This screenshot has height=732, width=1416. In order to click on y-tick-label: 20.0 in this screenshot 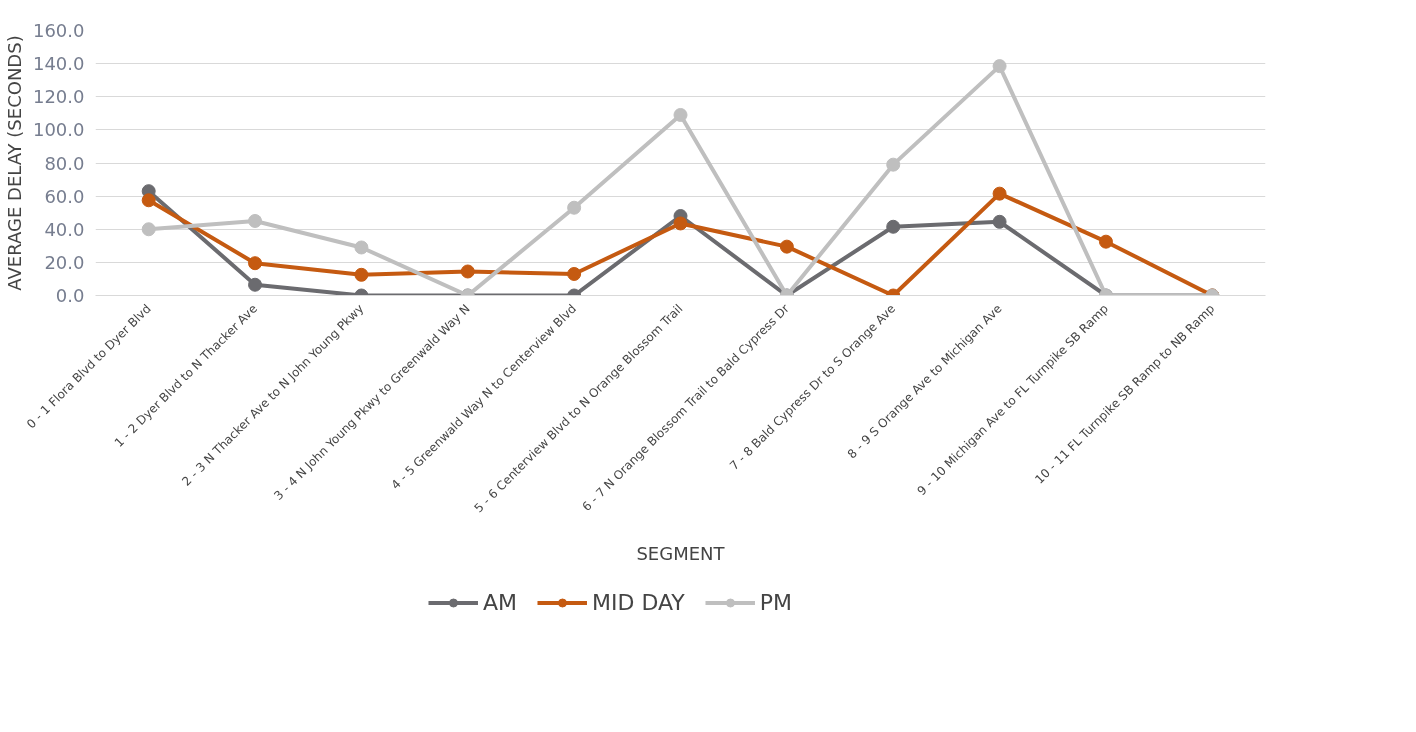, I will do `click(64, 262)`.